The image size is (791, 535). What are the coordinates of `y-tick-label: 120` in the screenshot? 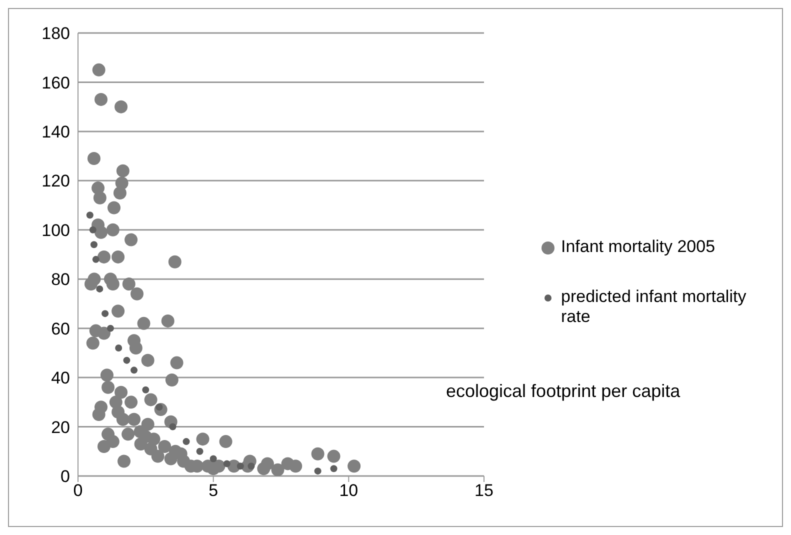 It's located at (56, 181).